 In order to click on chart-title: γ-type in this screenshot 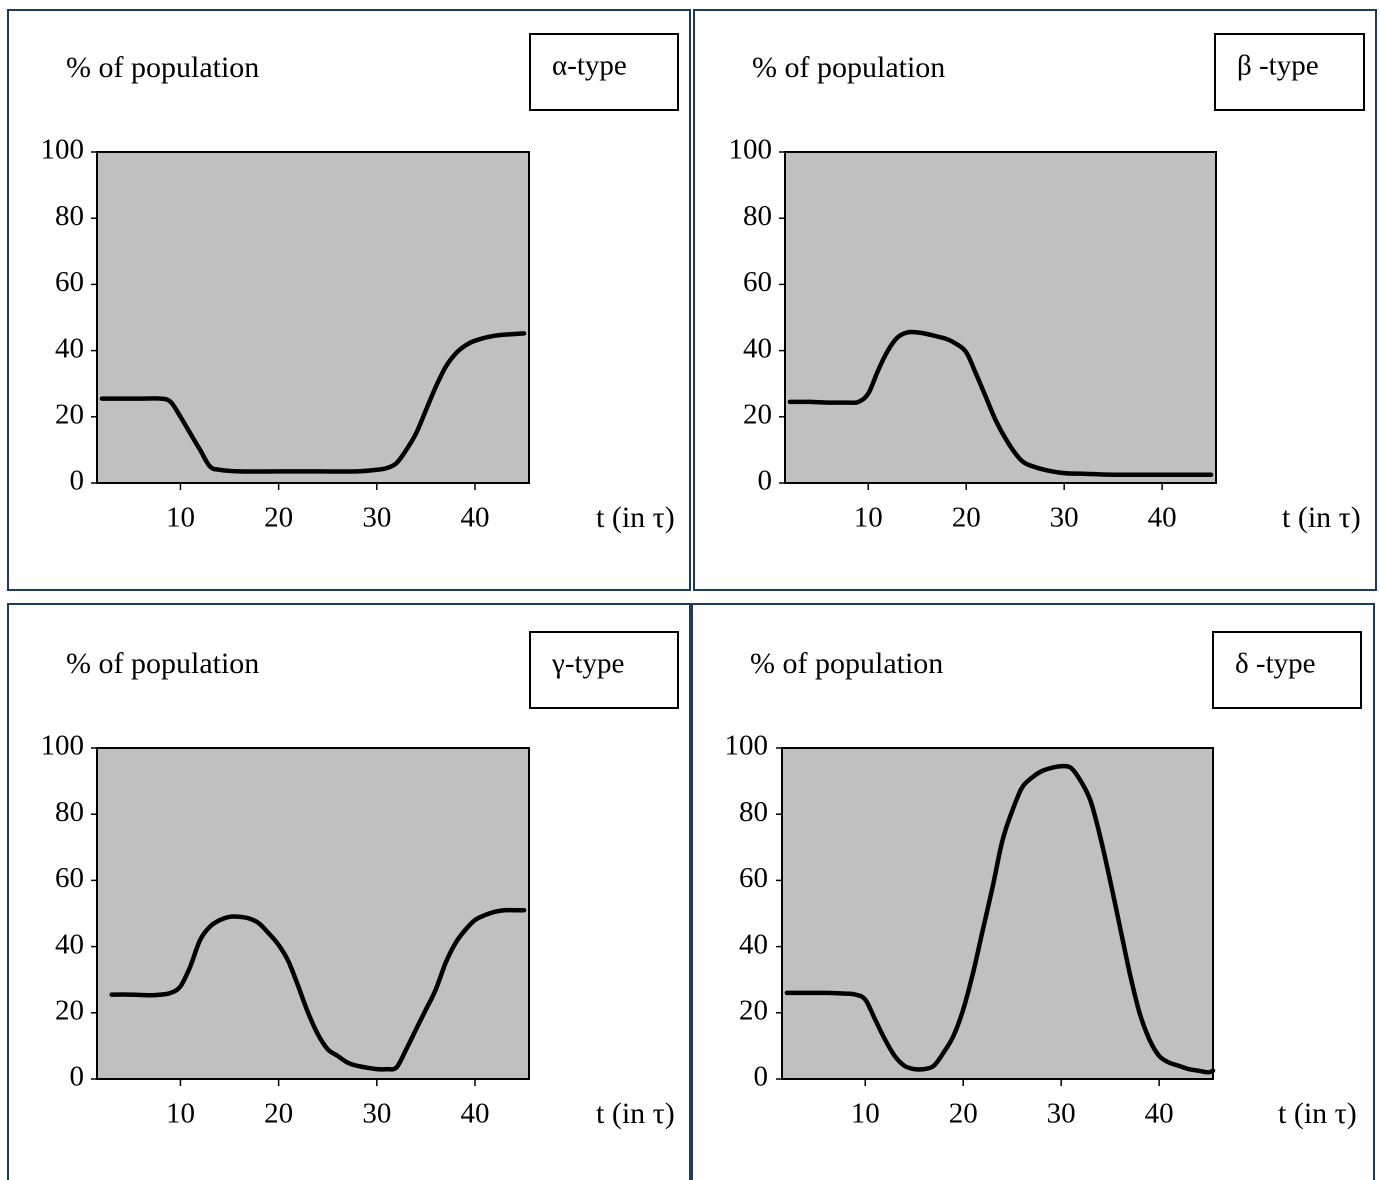, I will do `click(587, 664)`.